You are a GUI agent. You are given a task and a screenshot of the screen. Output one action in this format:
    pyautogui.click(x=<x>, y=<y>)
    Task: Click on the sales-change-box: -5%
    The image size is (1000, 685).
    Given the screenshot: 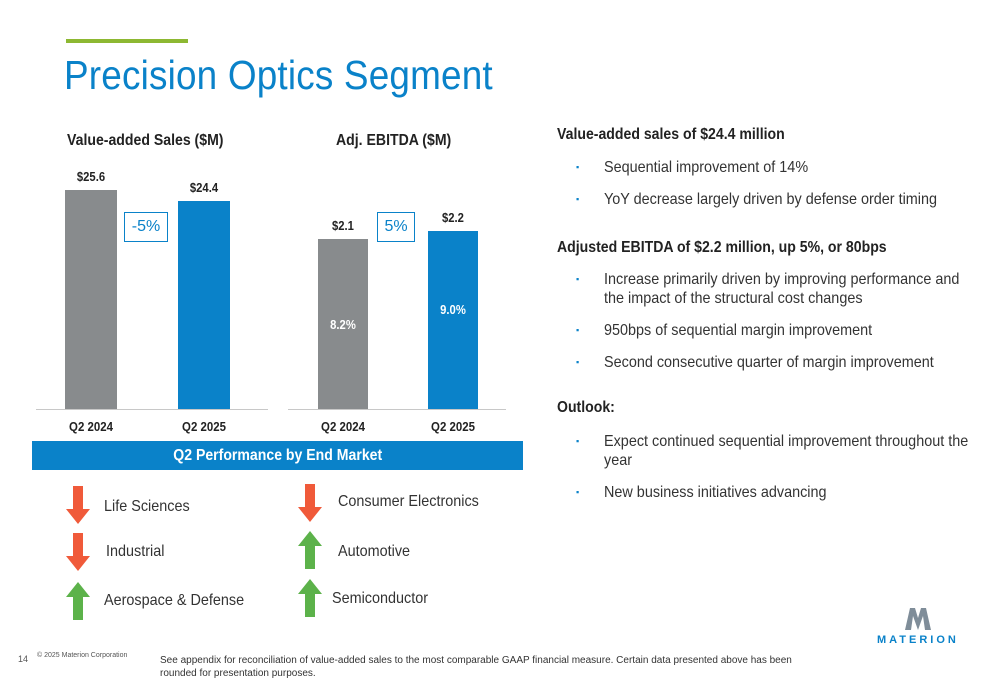 What is the action you would take?
    pyautogui.click(x=146, y=227)
    